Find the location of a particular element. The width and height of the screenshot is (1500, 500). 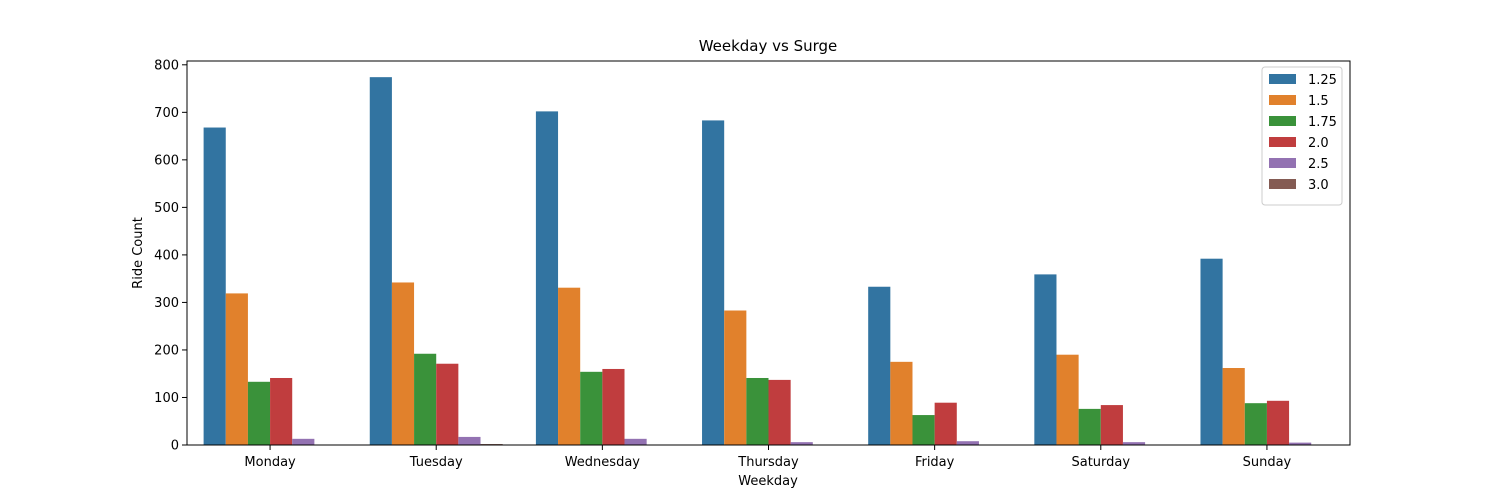

y-tick-label: 600 is located at coordinates (166, 160).